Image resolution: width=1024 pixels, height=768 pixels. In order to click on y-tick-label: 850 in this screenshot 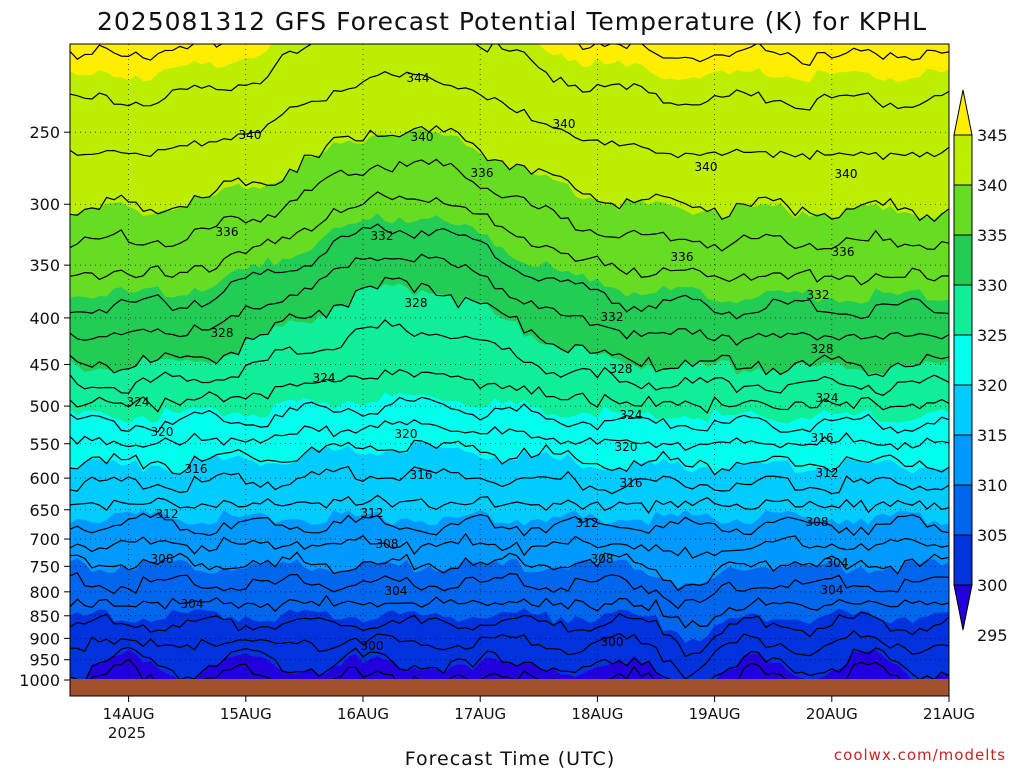, I will do `click(44, 616)`.